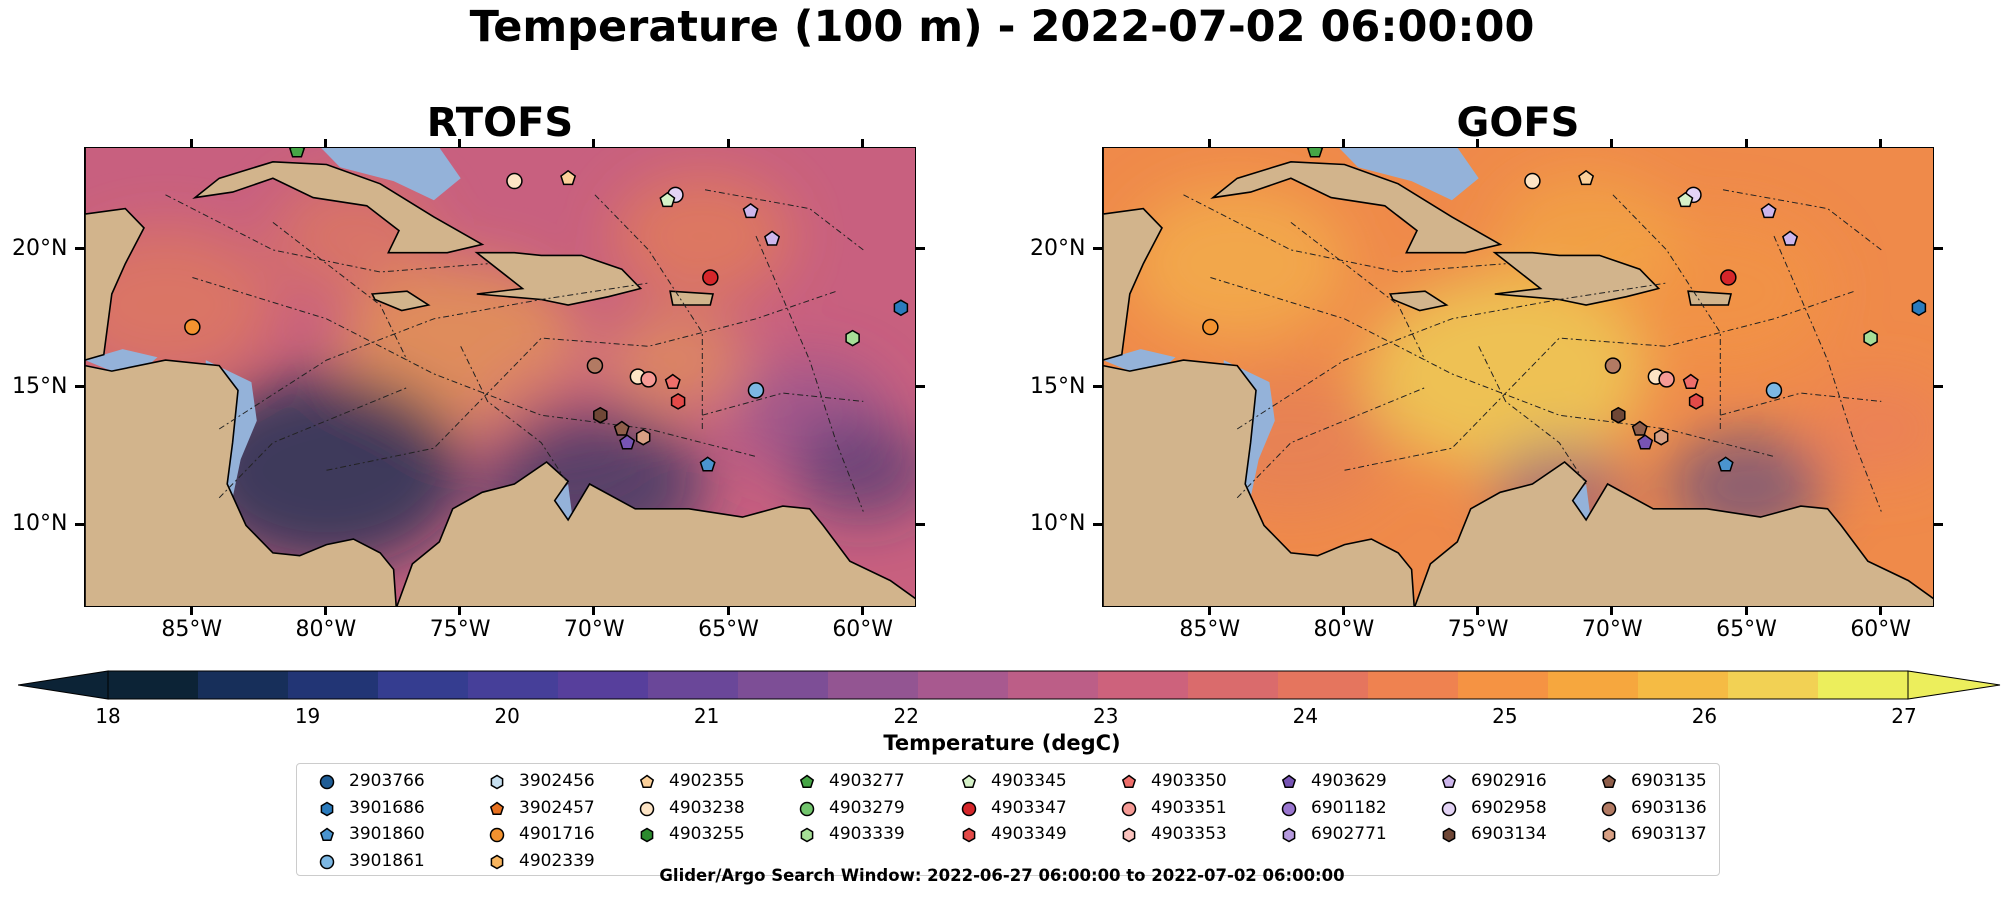 This screenshot has width=2004, height=897. What do you see at coordinates (1904, 716) in the screenshot?
I see `colorbar-tick-label: 27` at bounding box center [1904, 716].